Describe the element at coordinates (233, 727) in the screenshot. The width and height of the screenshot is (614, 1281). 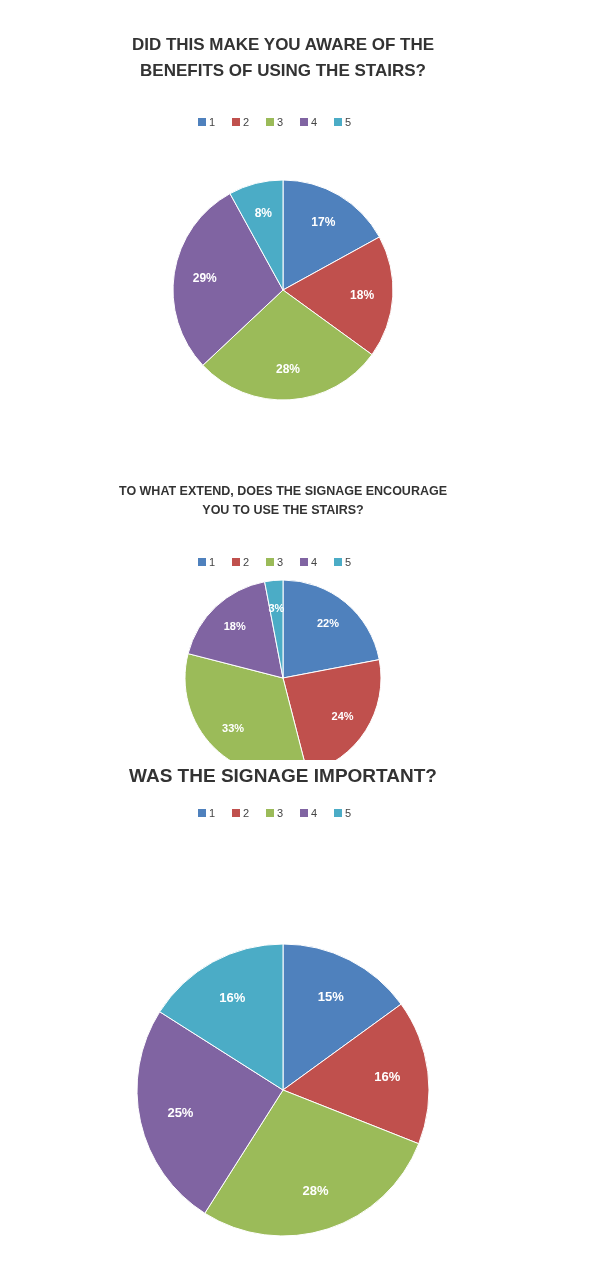
I see `data-label: 33%` at that location.